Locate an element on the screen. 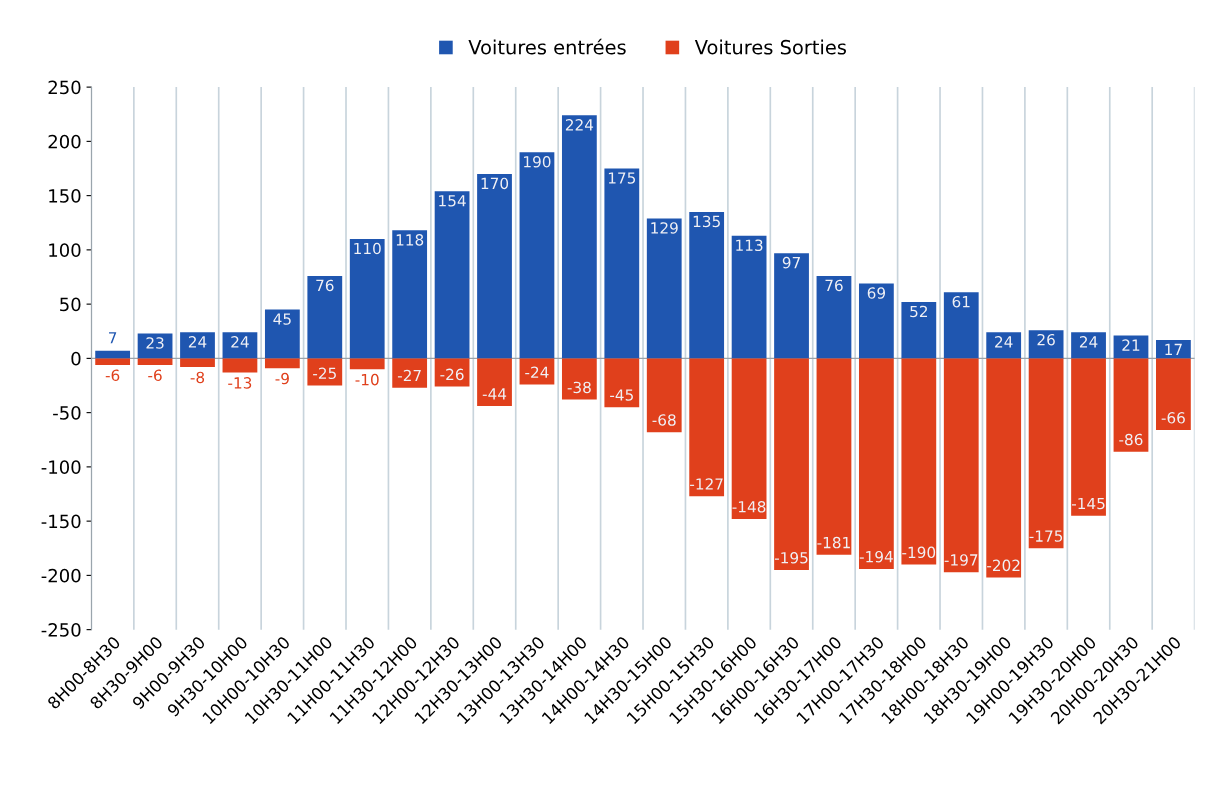  data-label: 76 is located at coordinates (834, 285).